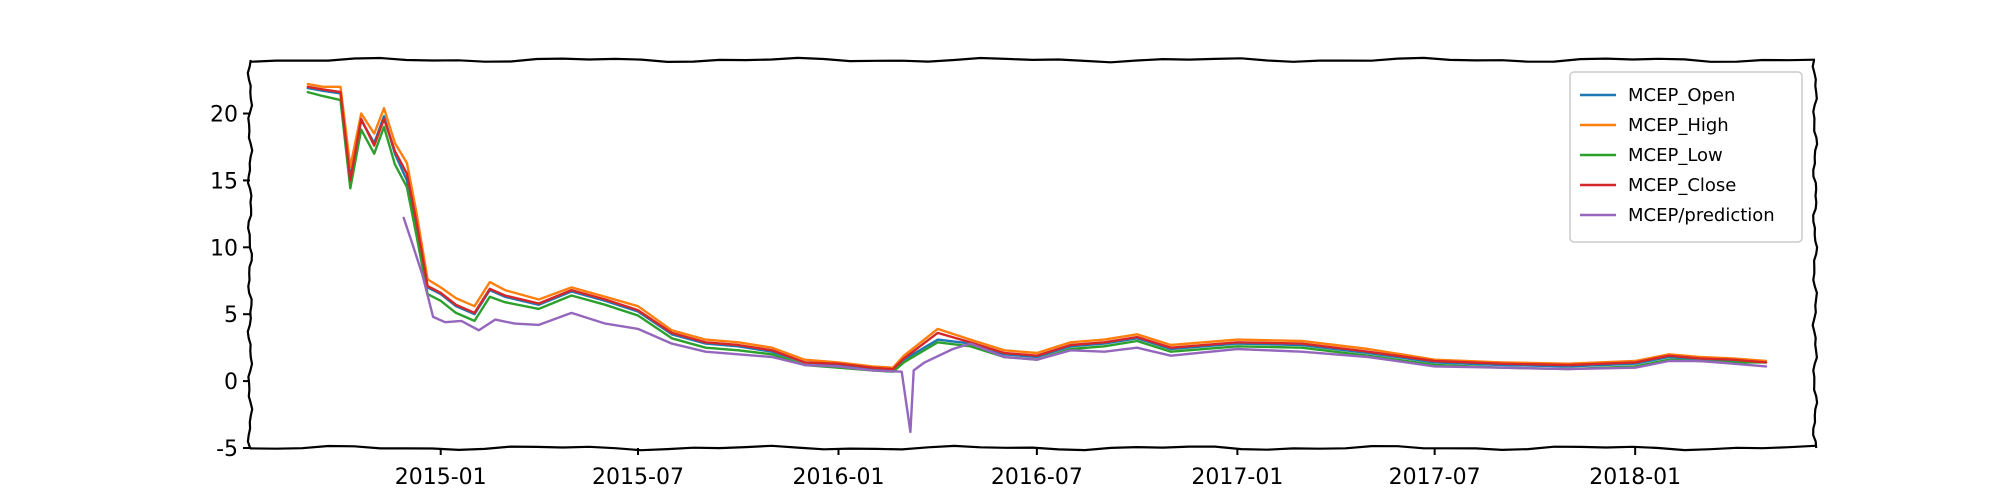  Describe the element at coordinates (839, 477) in the screenshot. I see `x-tick-label: 2016-01` at that location.